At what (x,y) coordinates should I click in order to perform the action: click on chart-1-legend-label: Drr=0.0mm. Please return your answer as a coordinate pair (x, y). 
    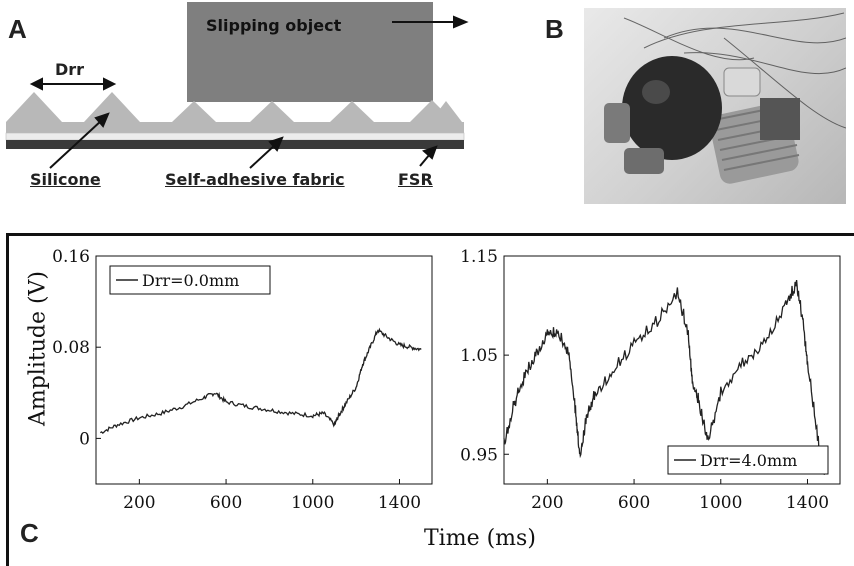
    Looking at the image, I should click on (190, 280).